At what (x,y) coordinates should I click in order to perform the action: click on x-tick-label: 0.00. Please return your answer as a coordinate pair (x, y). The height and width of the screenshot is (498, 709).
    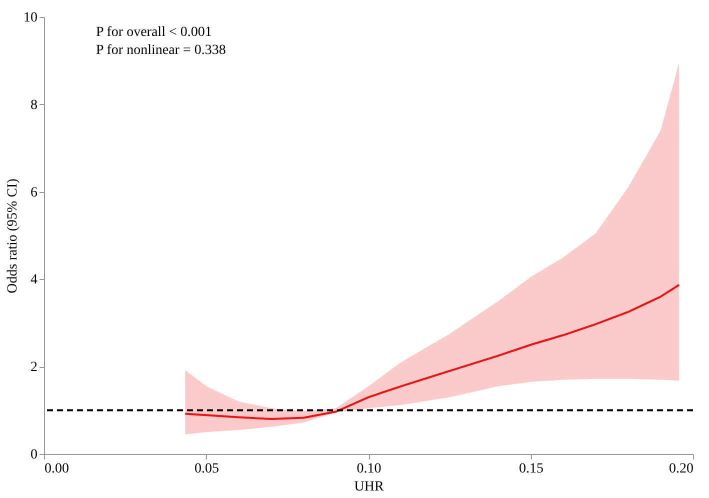
    Looking at the image, I should click on (56, 469).